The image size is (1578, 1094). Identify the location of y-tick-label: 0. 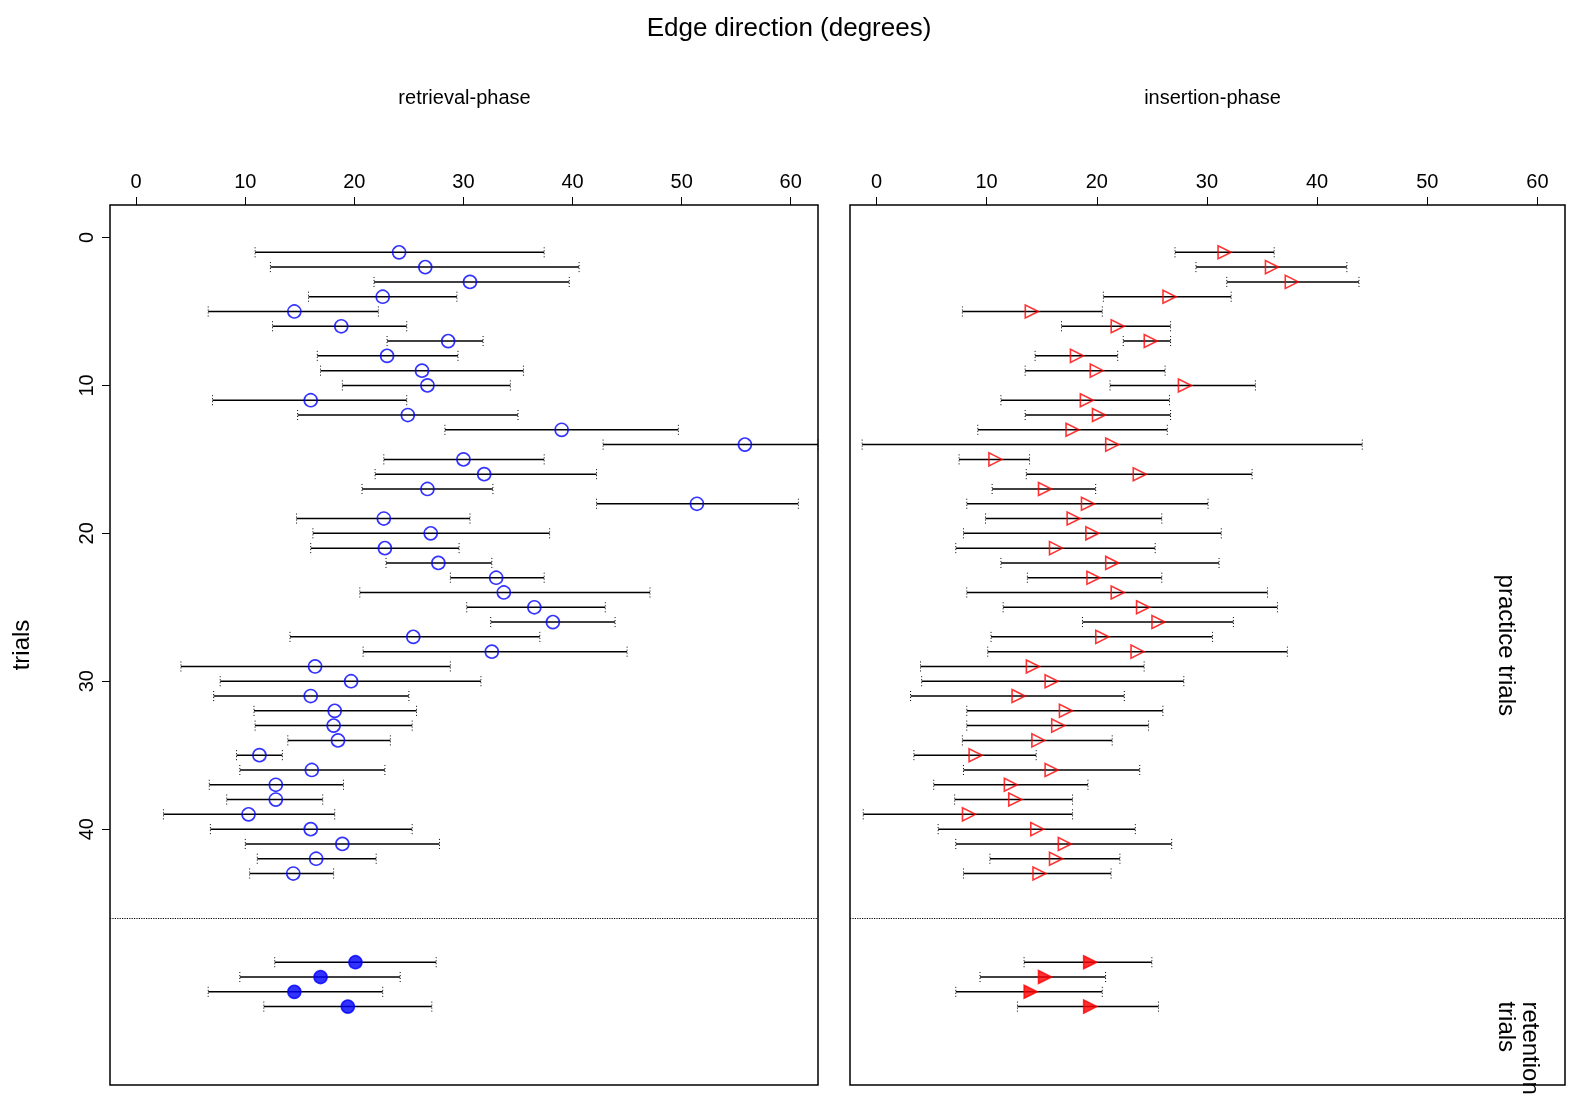
(86, 237).